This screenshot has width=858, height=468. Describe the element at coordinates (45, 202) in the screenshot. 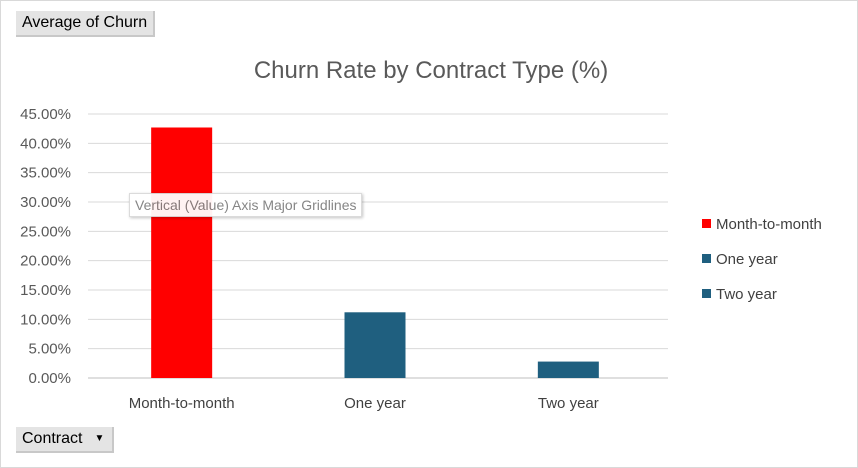

I see `y-tick-label: 30.00%` at that location.